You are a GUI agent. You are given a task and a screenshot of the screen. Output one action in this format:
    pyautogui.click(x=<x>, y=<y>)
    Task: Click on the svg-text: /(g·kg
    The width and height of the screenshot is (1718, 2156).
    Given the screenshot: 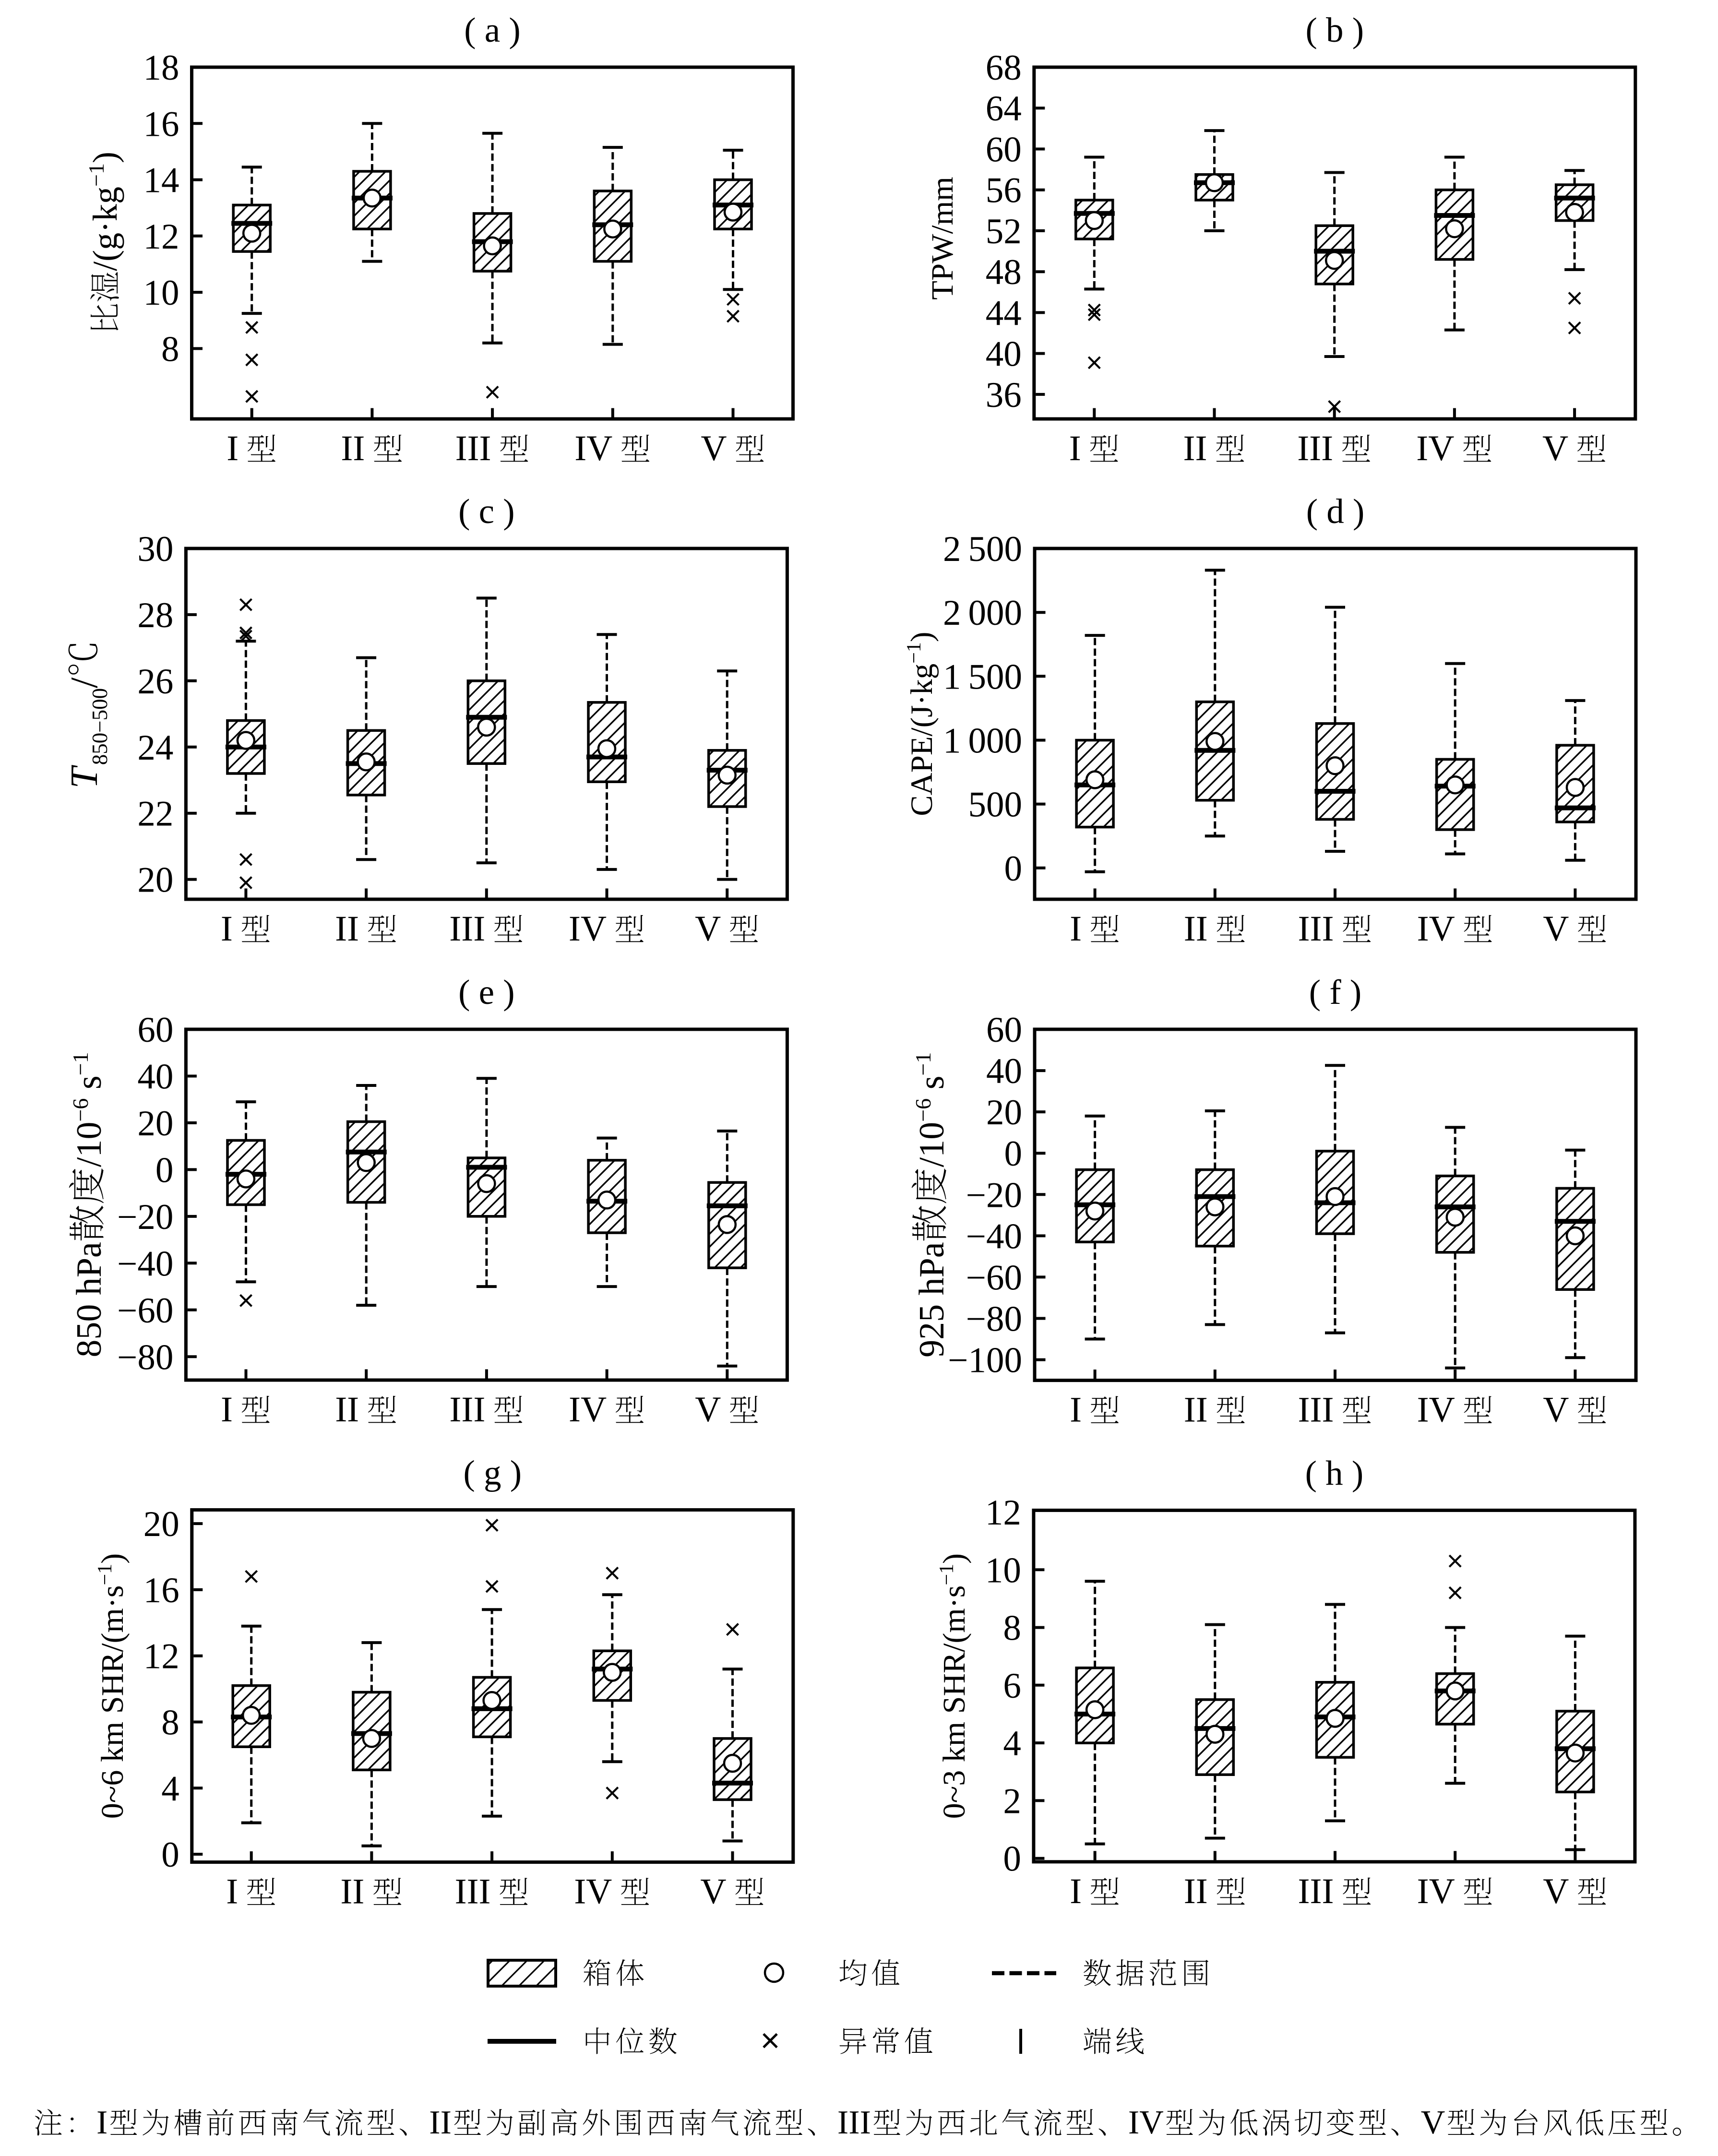 What is the action you would take?
    pyautogui.click(x=105, y=229)
    